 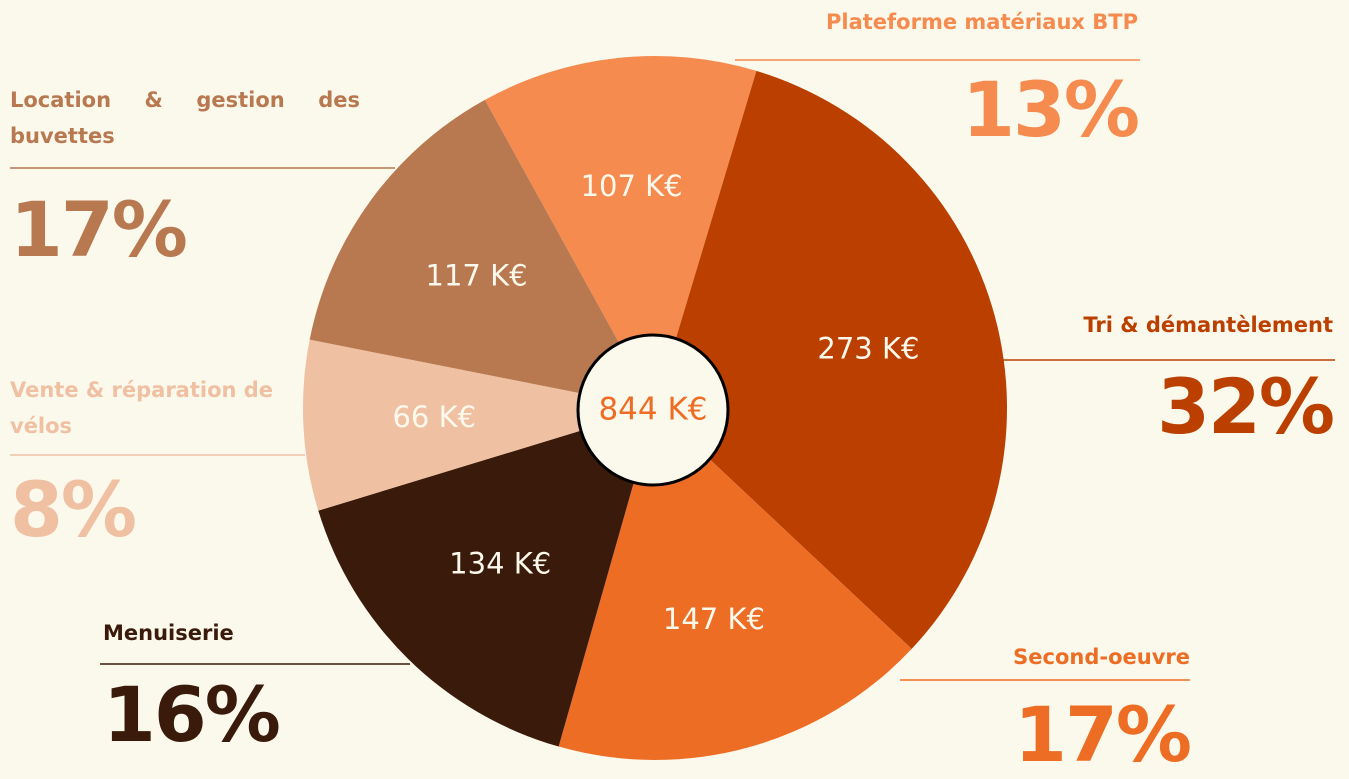 What do you see at coordinates (434, 417) in the screenshot?
I see `slice-value-label: 66 K€` at bounding box center [434, 417].